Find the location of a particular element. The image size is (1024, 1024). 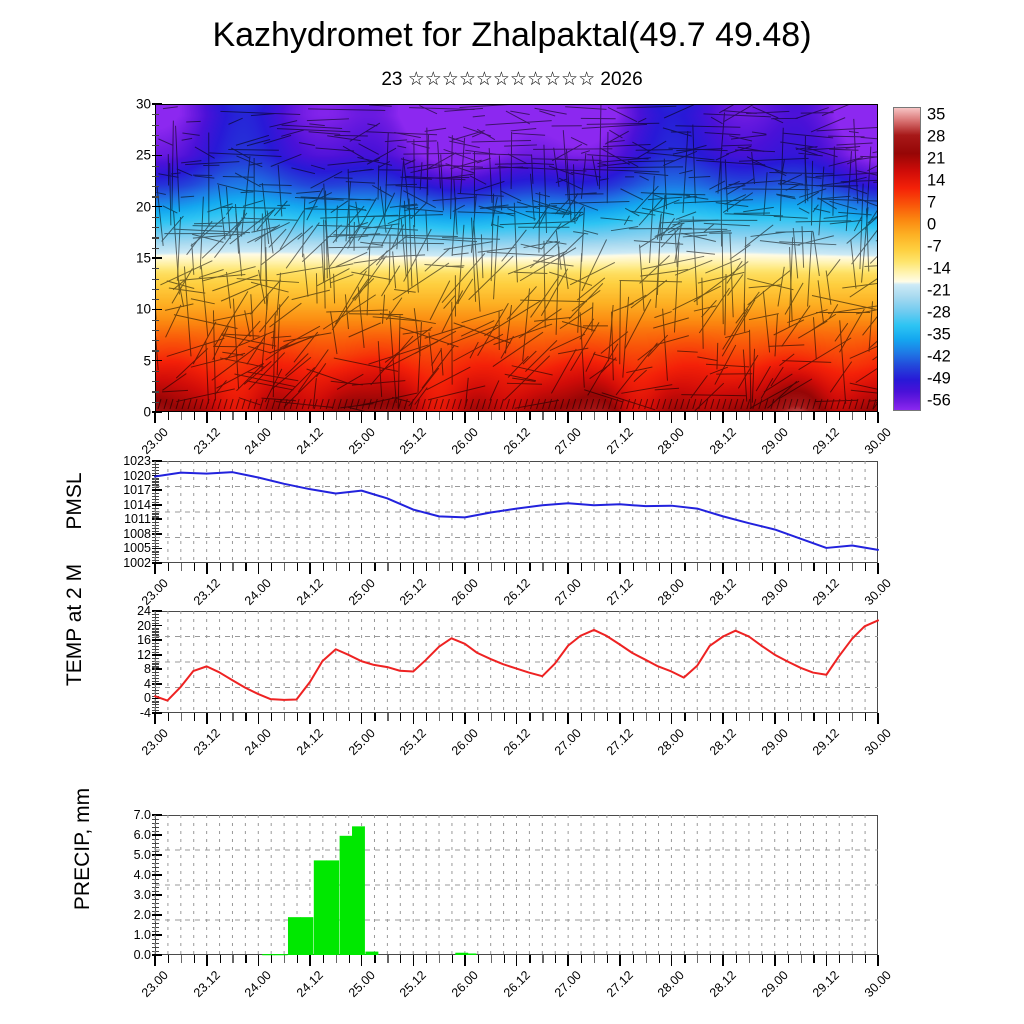

y-tick-label: 15 is located at coordinates (143, 258).